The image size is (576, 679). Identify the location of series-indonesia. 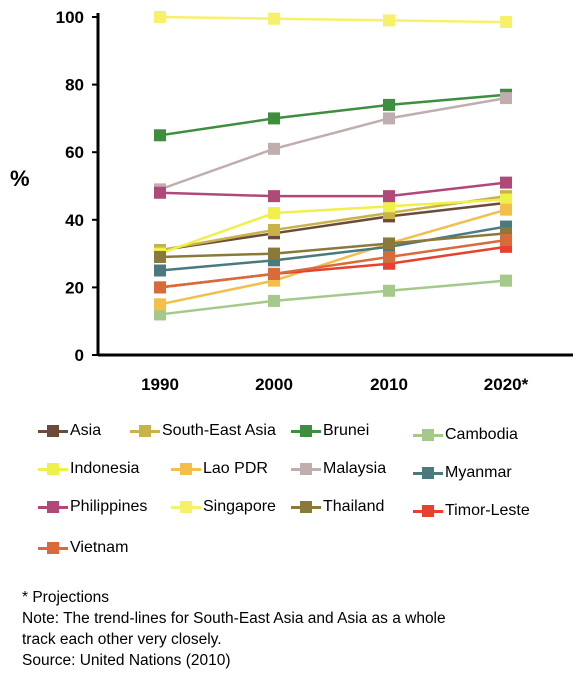
(333, 226).